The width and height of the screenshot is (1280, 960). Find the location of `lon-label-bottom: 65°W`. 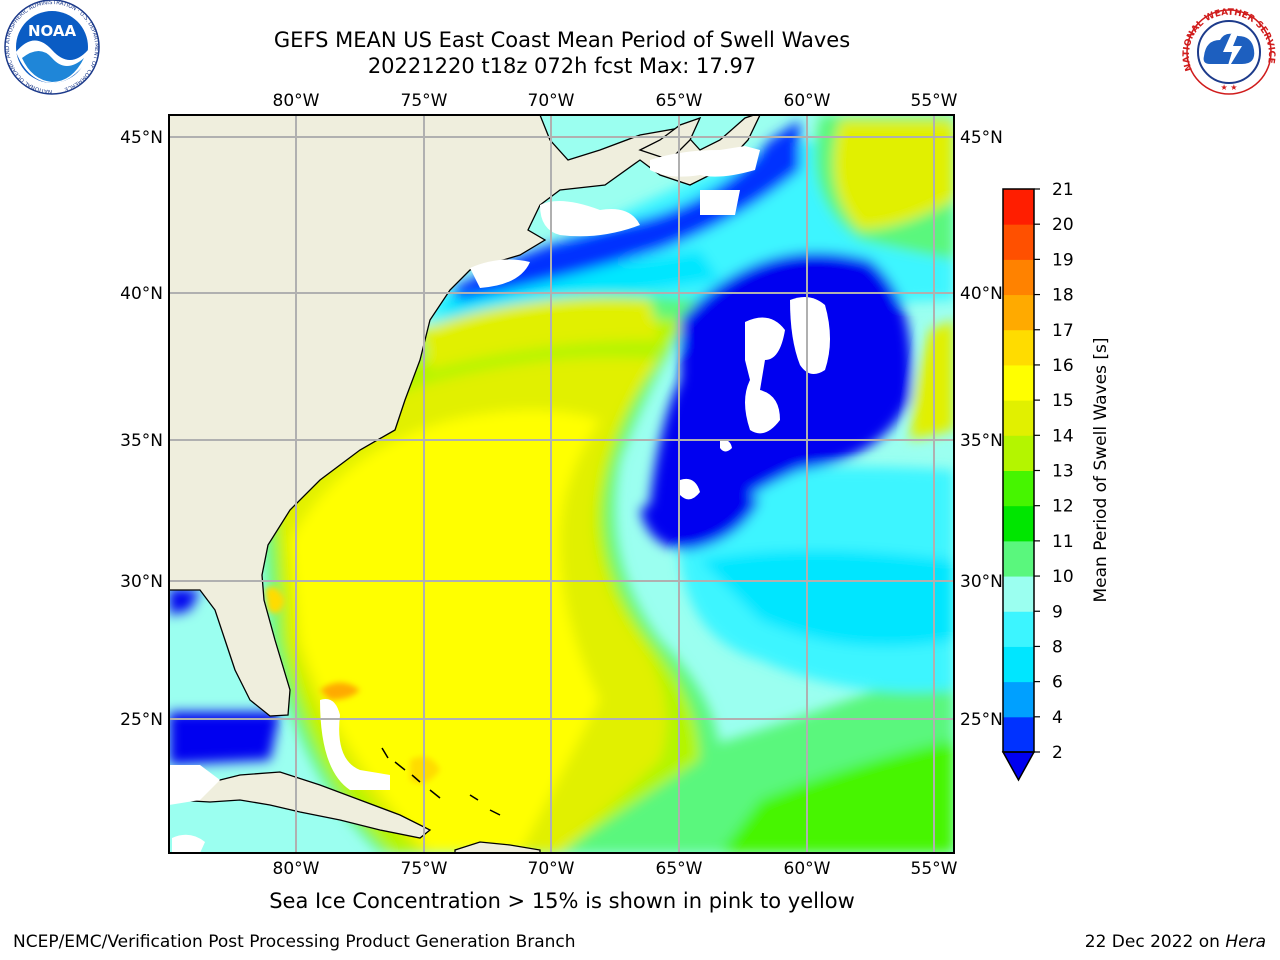

lon-label-bottom: 65°W is located at coordinates (679, 869).